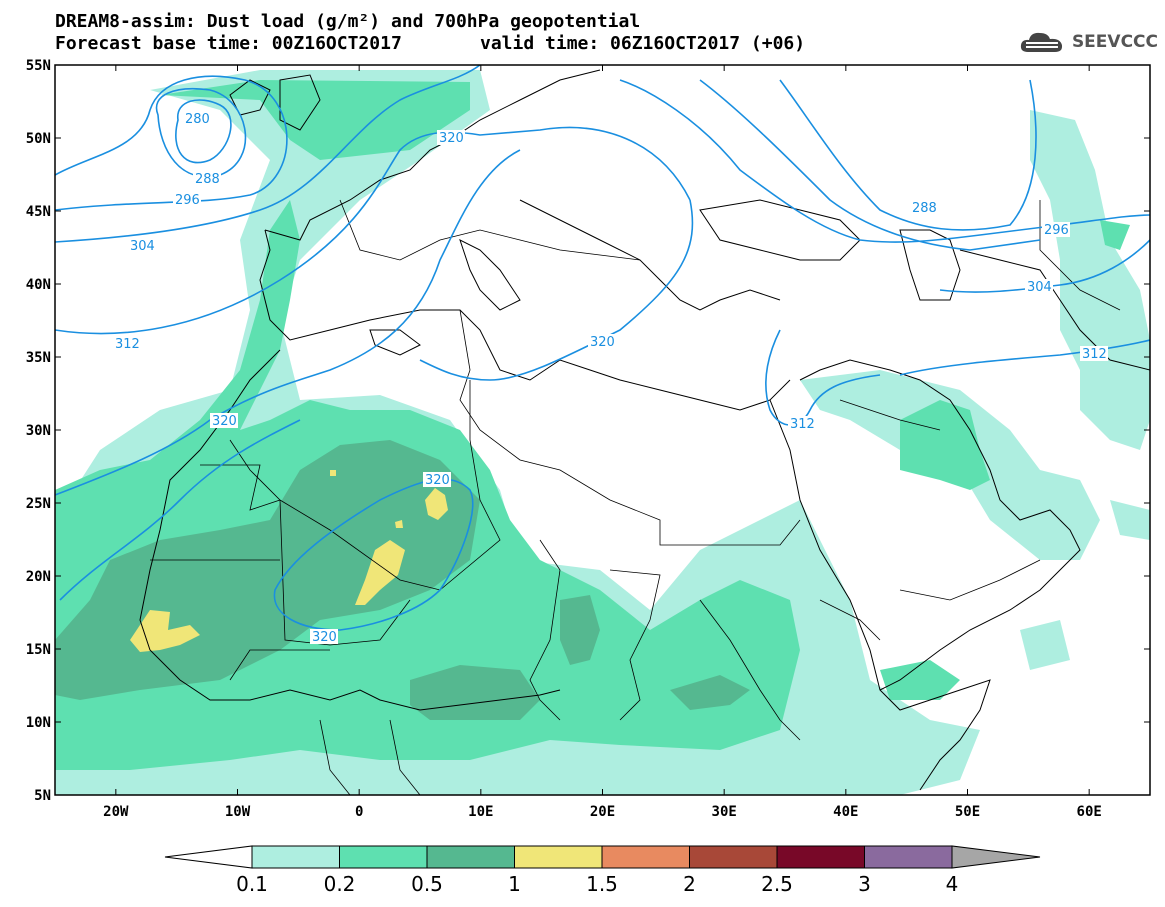  What do you see at coordinates (42, 796) in the screenshot?
I see `lat-label: 5N` at bounding box center [42, 796].